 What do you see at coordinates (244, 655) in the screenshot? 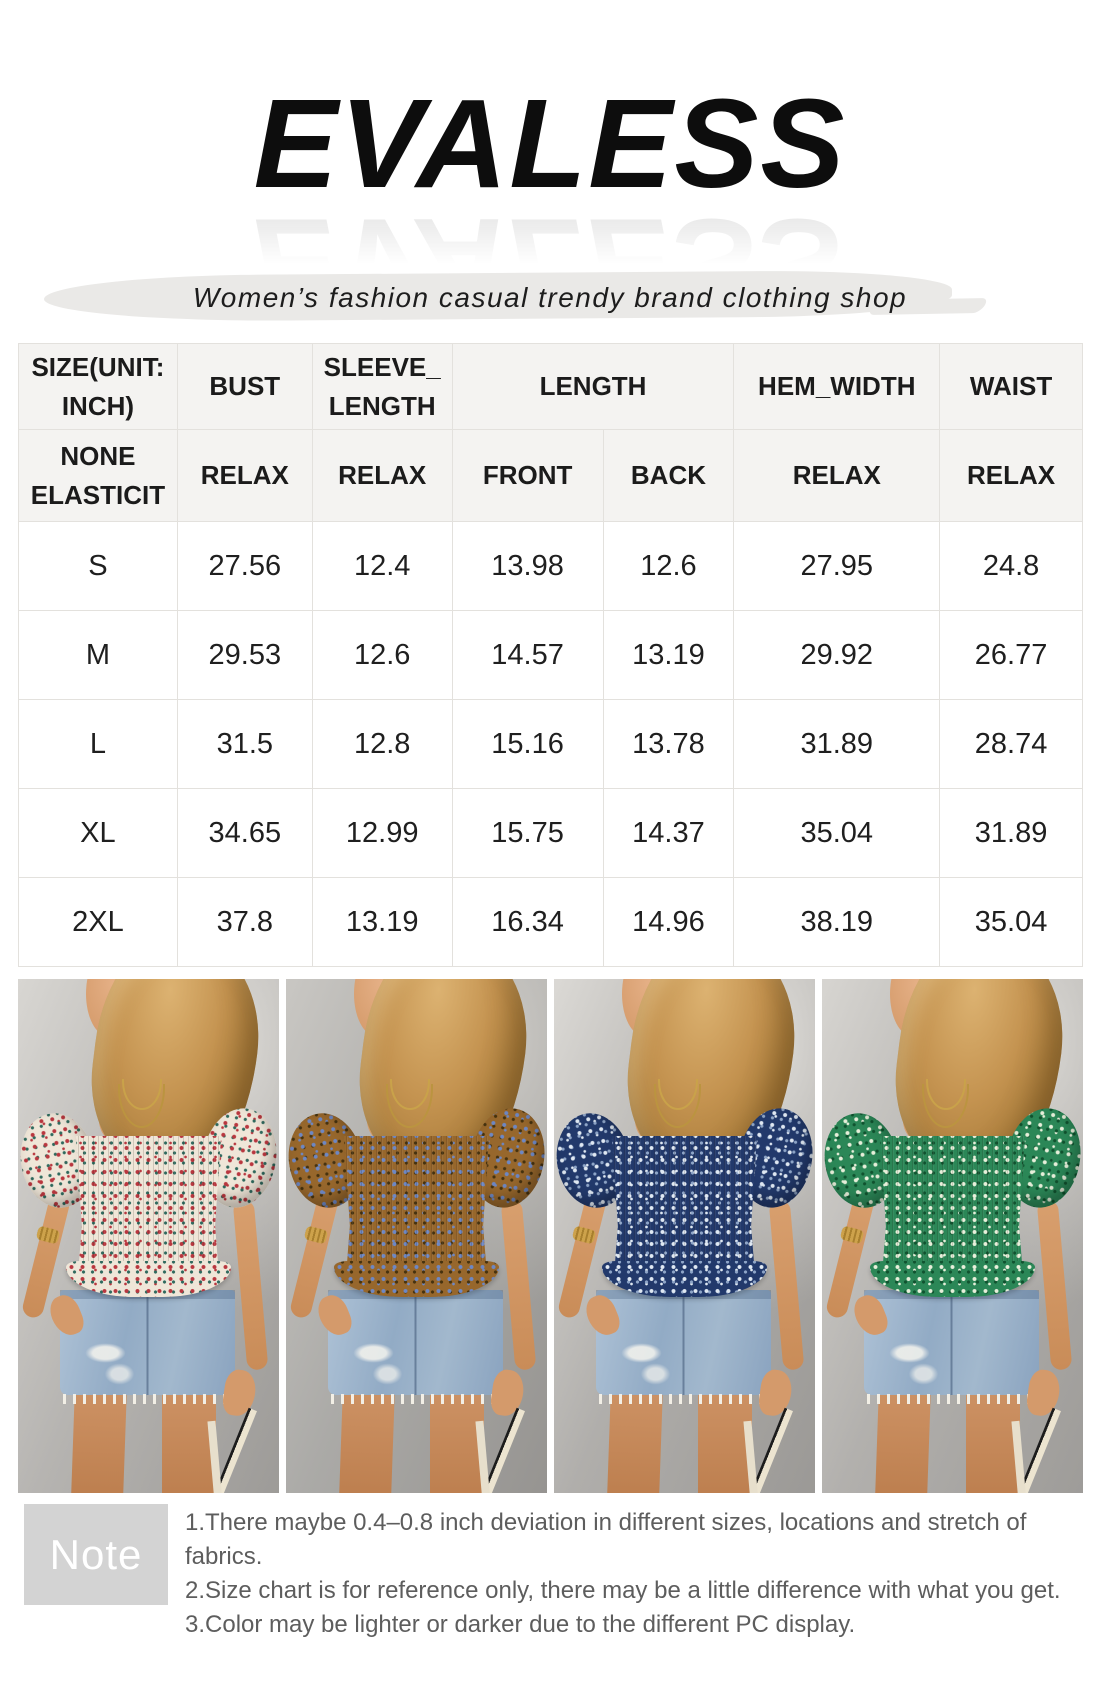
I see `value-cell: 29.53` at bounding box center [244, 655].